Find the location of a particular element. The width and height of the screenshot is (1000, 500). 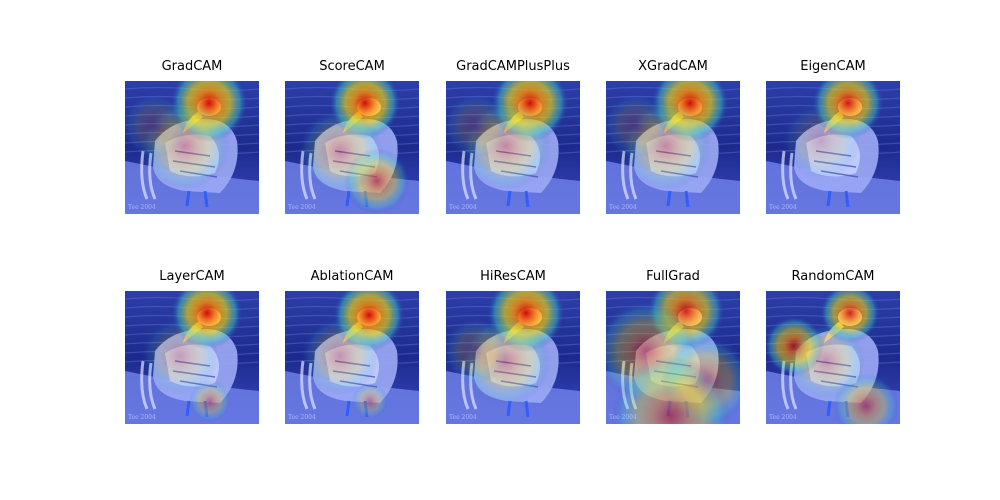

panel-title: AblationCAM is located at coordinates (352, 276).